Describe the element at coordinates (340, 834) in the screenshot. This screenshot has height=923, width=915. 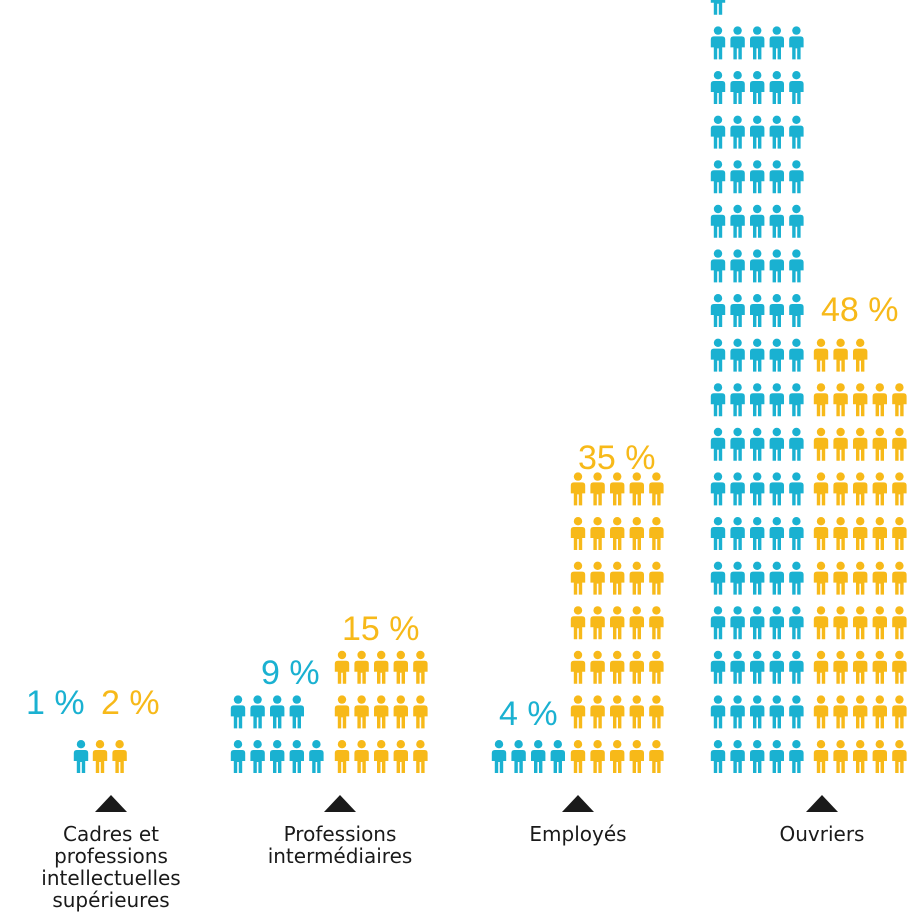
I see `category-label-line: Professions` at that location.